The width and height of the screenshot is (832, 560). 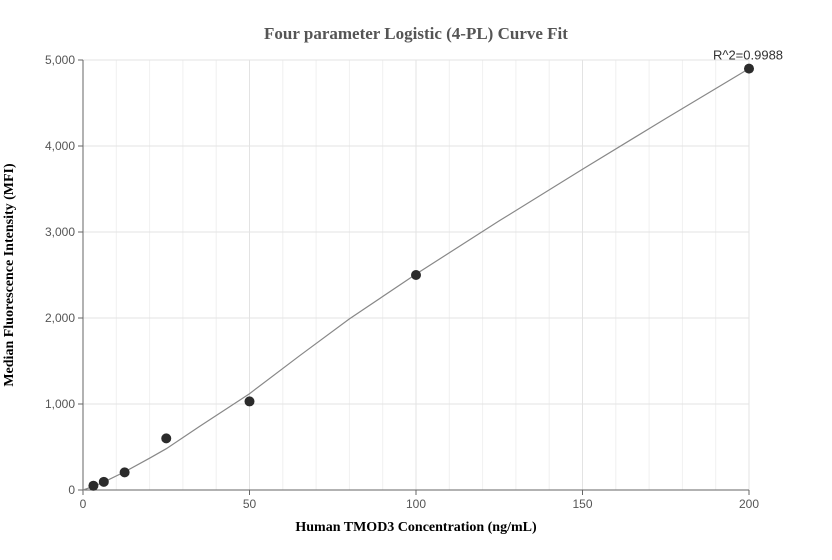 I want to click on y-tick-label: 5,000, so click(x=60, y=60).